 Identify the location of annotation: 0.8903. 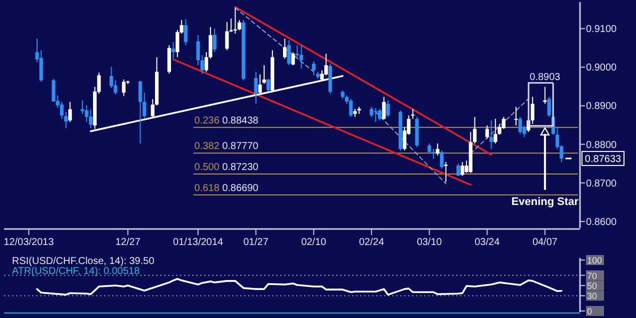
(545, 77).